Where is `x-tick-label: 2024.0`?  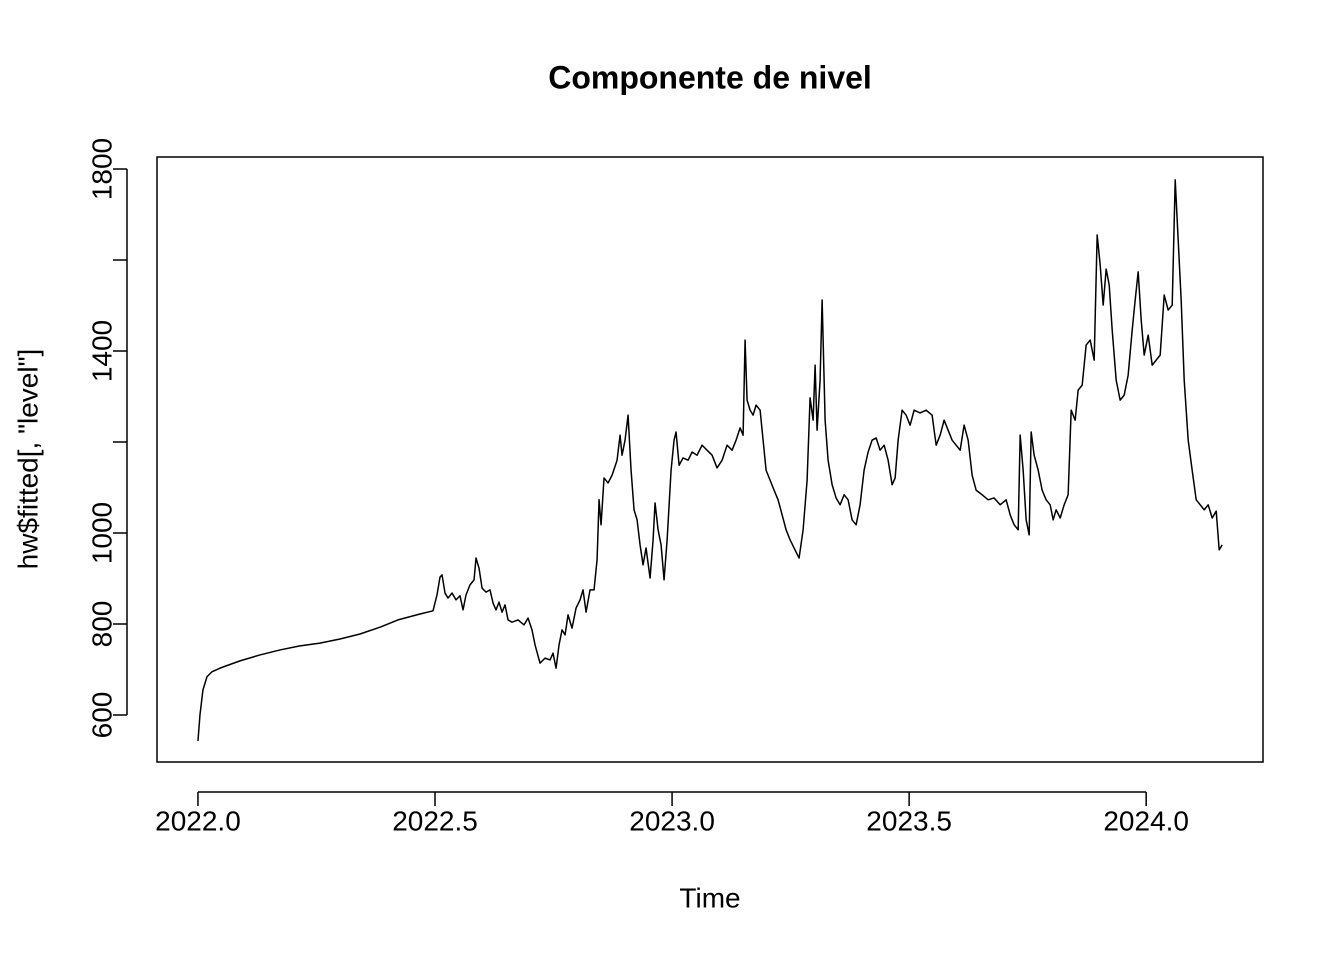 x-tick-label: 2024.0 is located at coordinates (1146, 820).